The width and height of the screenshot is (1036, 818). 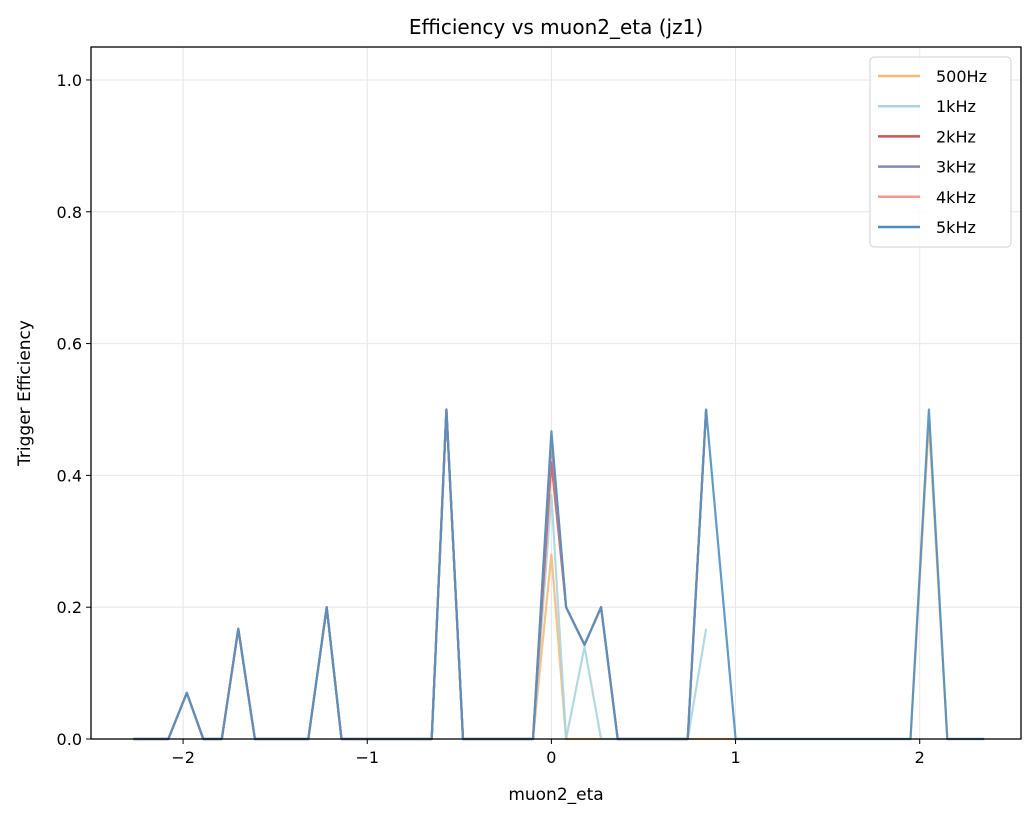 I want to click on y-tick-label: 0.6, so click(x=69, y=344).